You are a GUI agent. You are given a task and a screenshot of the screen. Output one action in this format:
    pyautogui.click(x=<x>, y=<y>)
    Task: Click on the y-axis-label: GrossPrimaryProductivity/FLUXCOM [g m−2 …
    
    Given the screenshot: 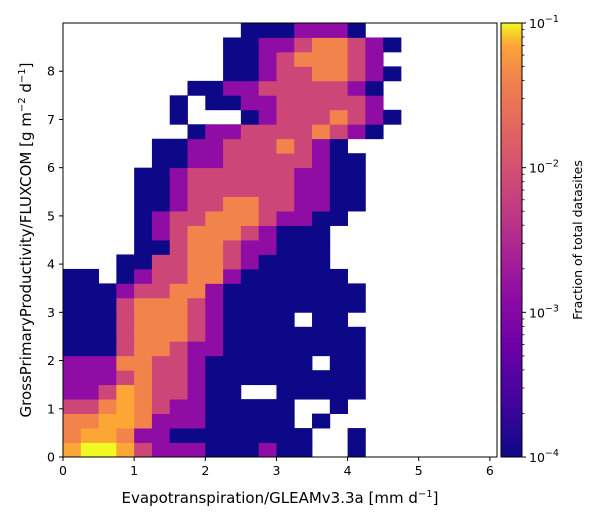 What is the action you would take?
    pyautogui.click(x=26, y=239)
    